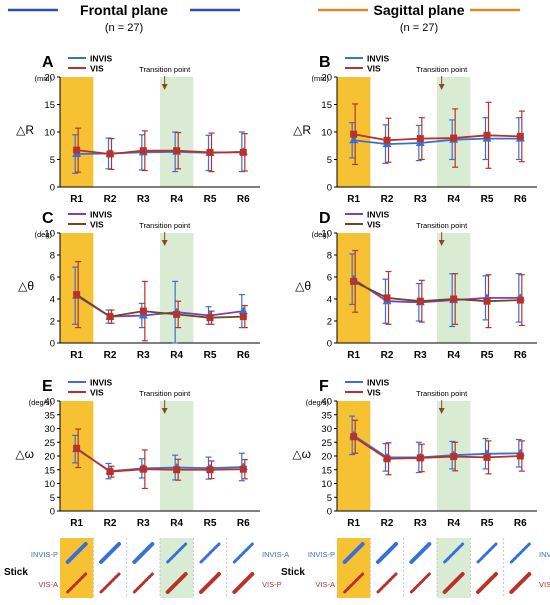 The height and width of the screenshot is (605, 550). What do you see at coordinates (302, 130) in the screenshot?
I see `y-axis-label: △R` at bounding box center [302, 130].